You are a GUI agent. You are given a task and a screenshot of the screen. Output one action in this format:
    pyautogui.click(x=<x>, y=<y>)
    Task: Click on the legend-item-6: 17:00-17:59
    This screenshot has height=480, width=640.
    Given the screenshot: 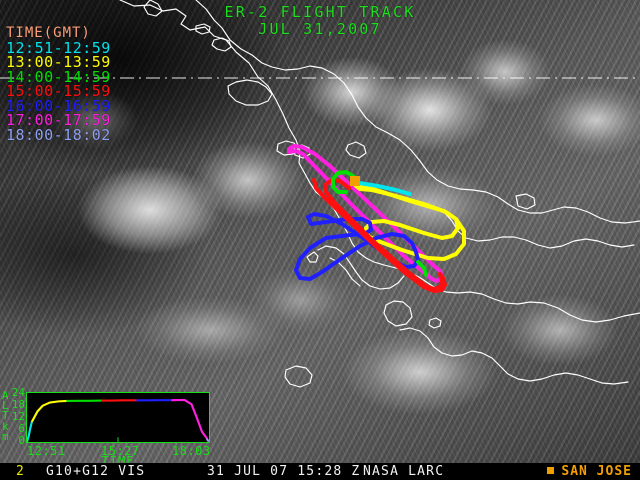 What is the action you would take?
    pyautogui.click(x=58, y=120)
    